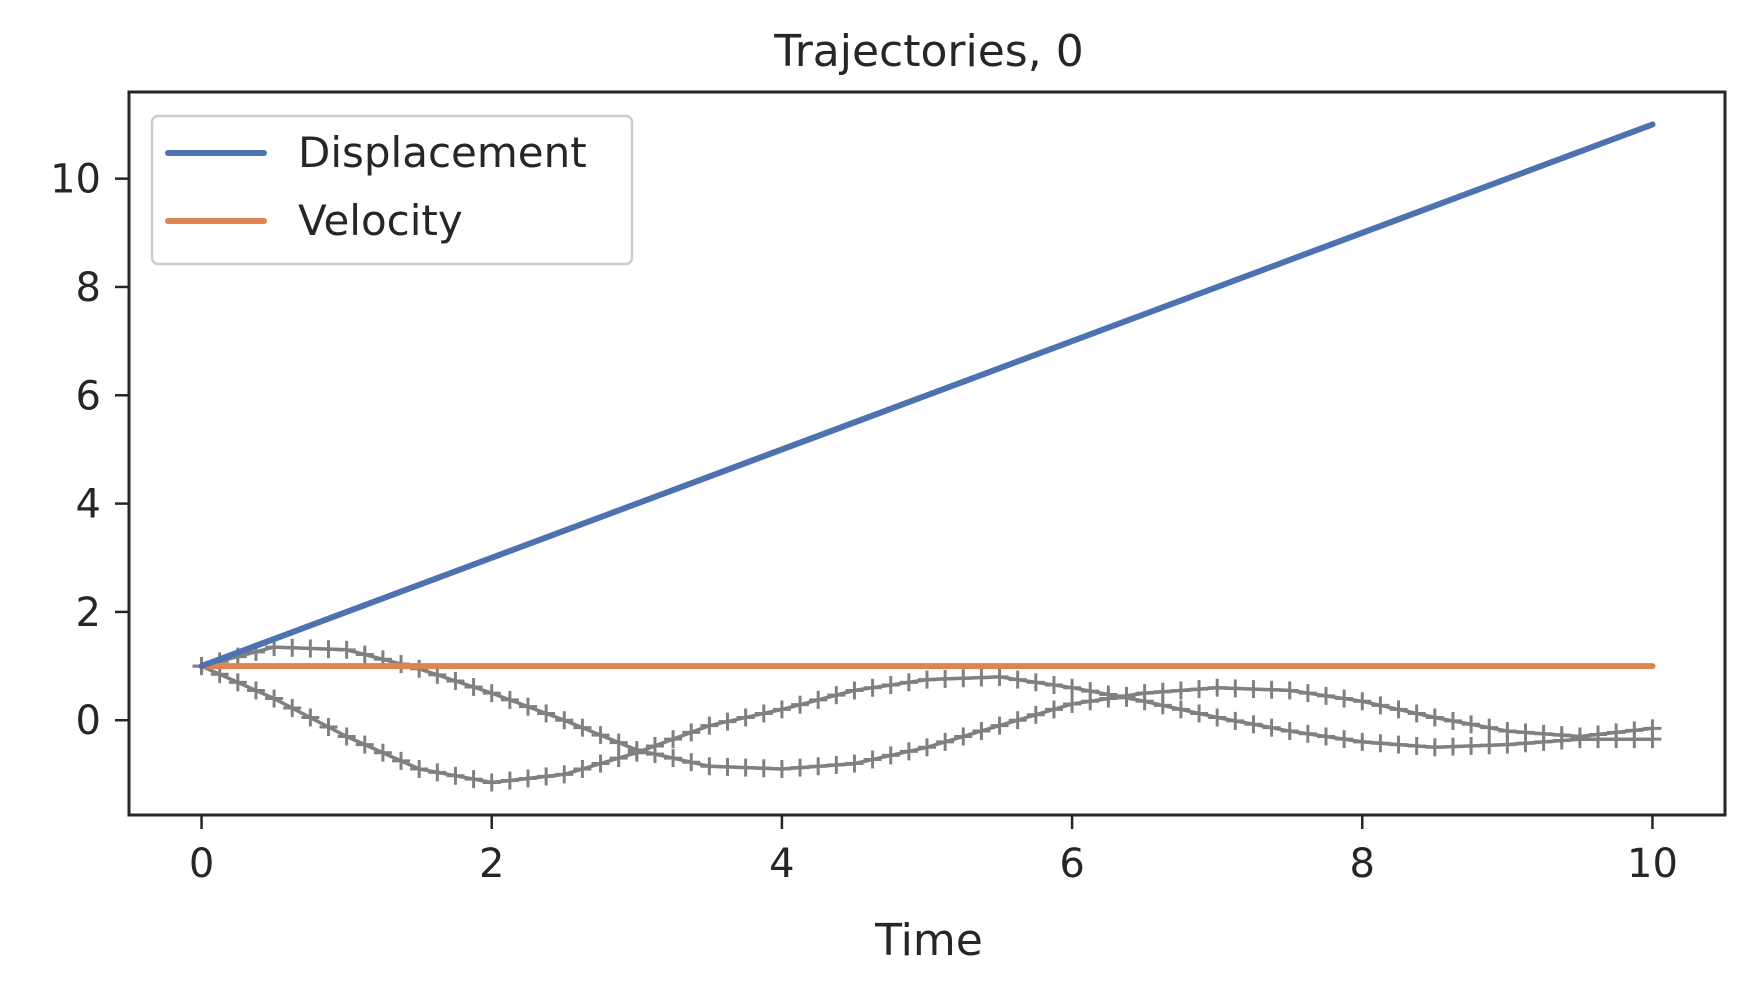 The width and height of the screenshot is (1752, 992). What do you see at coordinates (491, 864) in the screenshot?
I see `x-tick-label-2: 2` at bounding box center [491, 864].